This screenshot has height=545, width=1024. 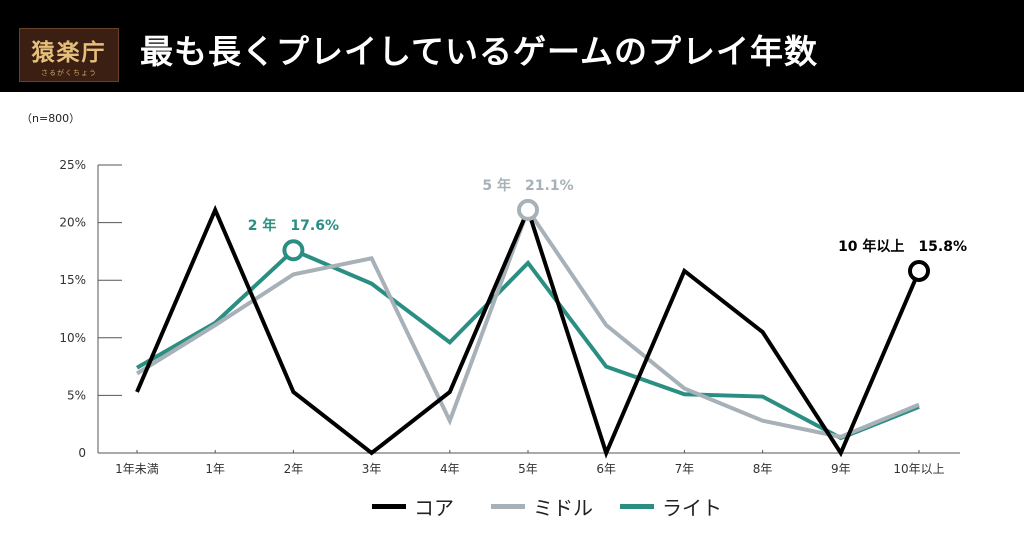 What do you see at coordinates (69, 73) in the screenshot?
I see `logo-subtext: さるがくちょう` at bounding box center [69, 73].